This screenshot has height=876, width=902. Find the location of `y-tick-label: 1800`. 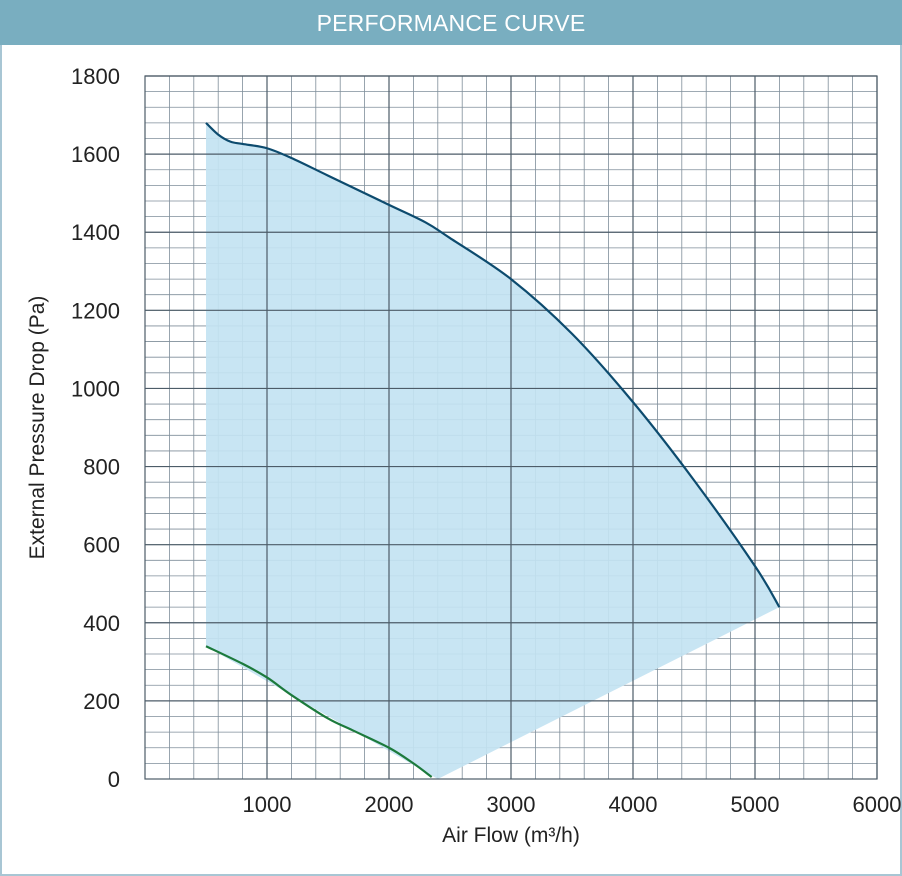

y-tick-label: 1800 is located at coordinates (95, 76).